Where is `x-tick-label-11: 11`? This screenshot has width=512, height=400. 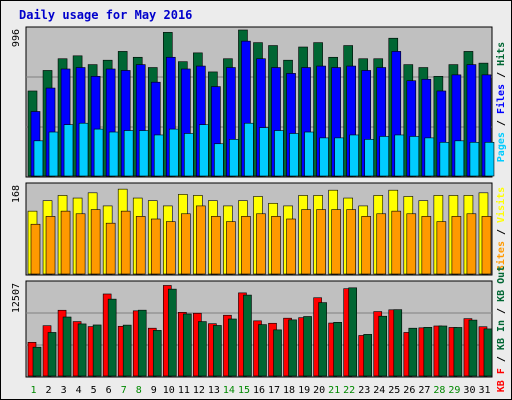
x-tick-label-11: 11 is located at coordinates (184, 390).